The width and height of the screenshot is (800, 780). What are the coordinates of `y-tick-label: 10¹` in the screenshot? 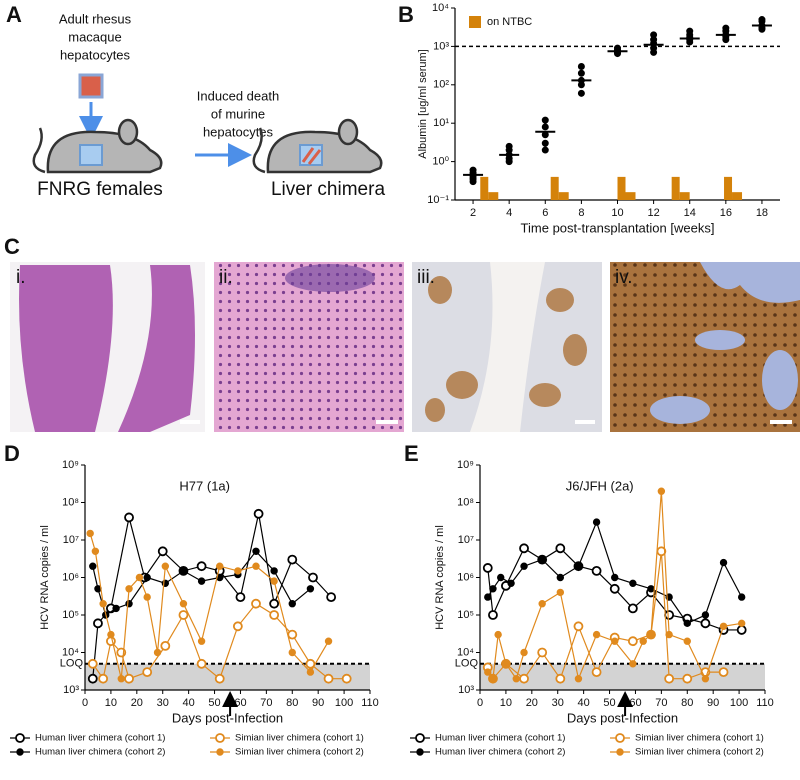 It's located at (441, 123).